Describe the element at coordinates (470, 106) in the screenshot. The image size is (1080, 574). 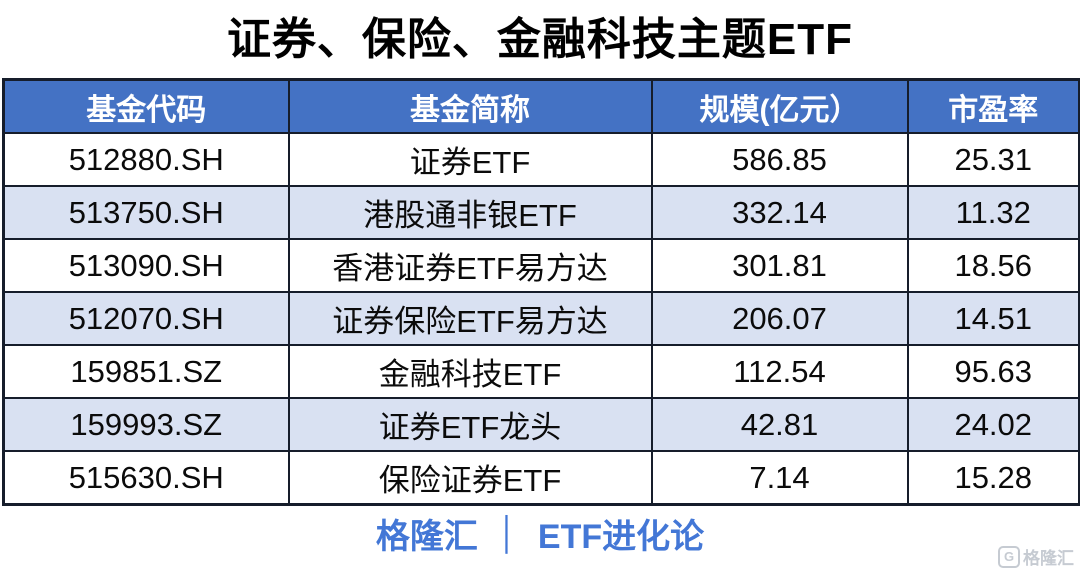
I see `column-header-1: 基金简称` at that location.